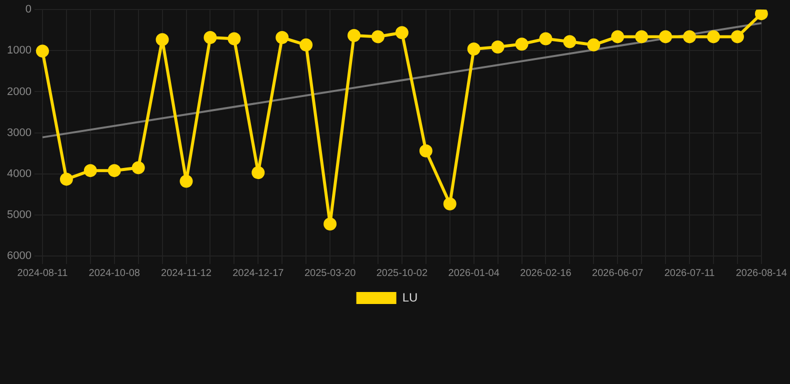 Image resolution: width=790 pixels, height=384 pixels. What do you see at coordinates (258, 273) in the screenshot?
I see `x-tick-label: 2024-12-17` at bounding box center [258, 273].